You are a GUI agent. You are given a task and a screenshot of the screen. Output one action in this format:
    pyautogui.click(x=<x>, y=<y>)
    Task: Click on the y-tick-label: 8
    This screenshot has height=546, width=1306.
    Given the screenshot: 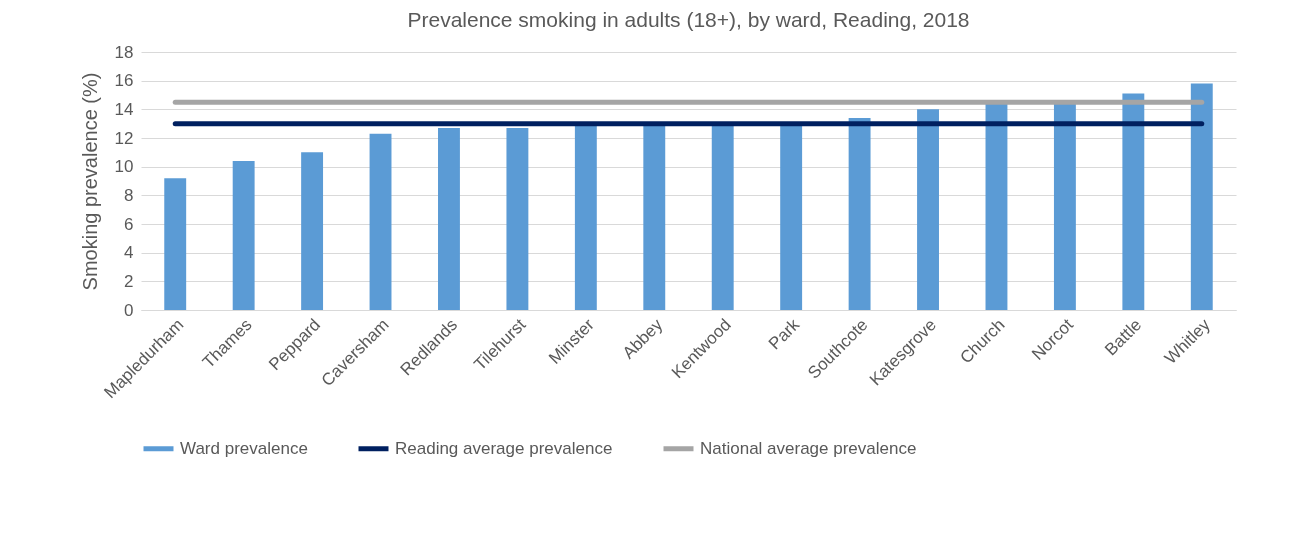 What is the action you would take?
    pyautogui.click(x=129, y=195)
    